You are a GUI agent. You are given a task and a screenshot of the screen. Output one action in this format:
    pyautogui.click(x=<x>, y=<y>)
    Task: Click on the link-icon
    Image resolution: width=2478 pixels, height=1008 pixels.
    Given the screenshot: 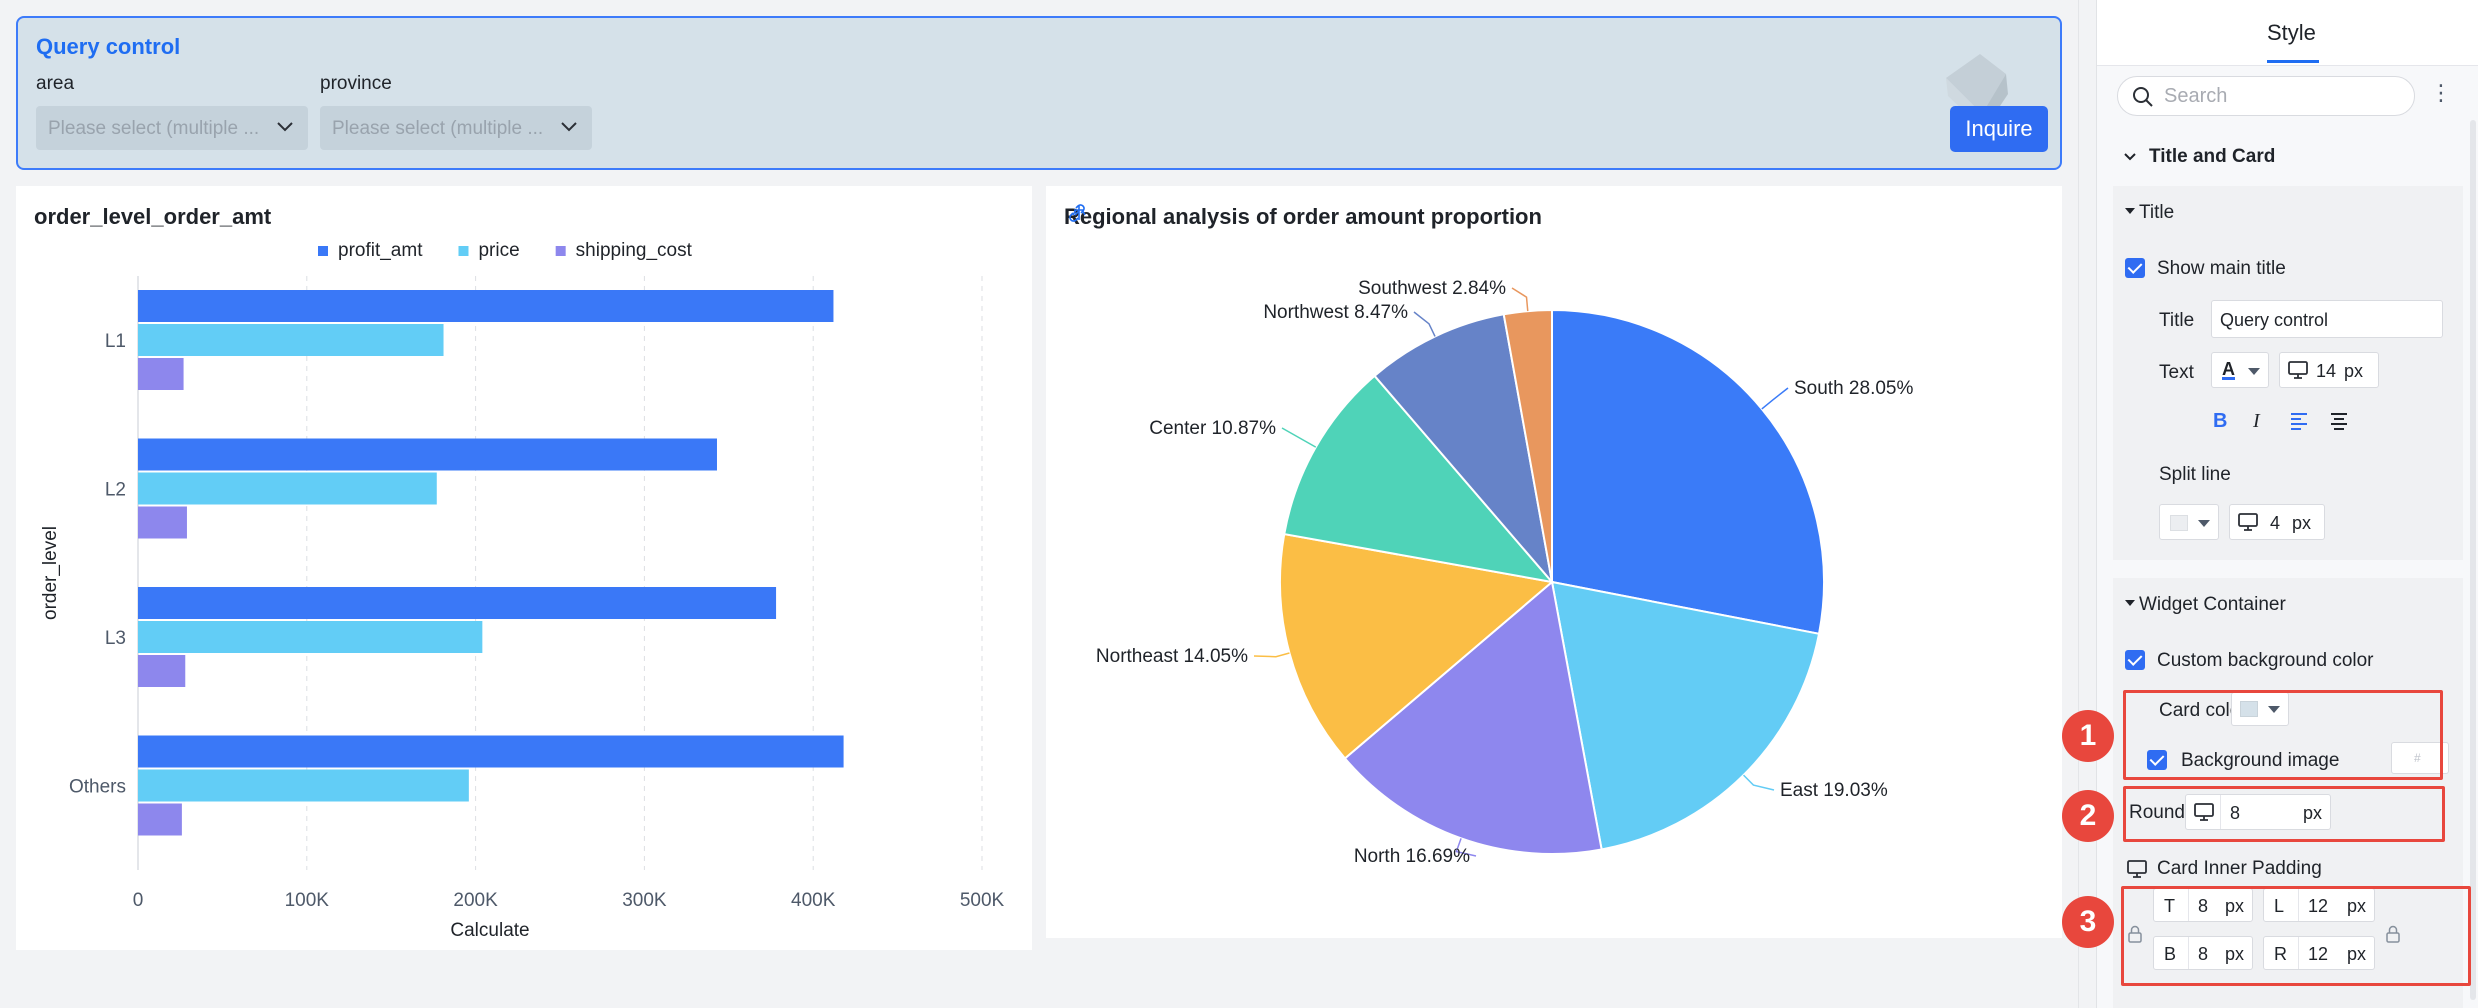 What is the action you would take?
    pyautogui.click(x=1077, y=213)
    